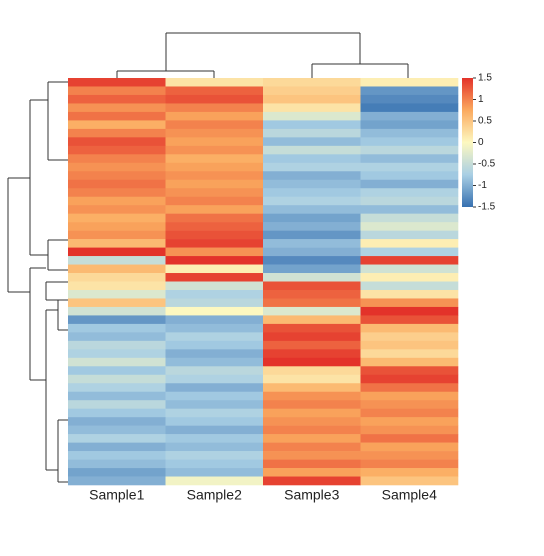 Image resolution: width=544 pixels, height=556 pixels. Describe the element at coordinates (37, 282) in the screenshot. I see `row-dendrogram` at that location.